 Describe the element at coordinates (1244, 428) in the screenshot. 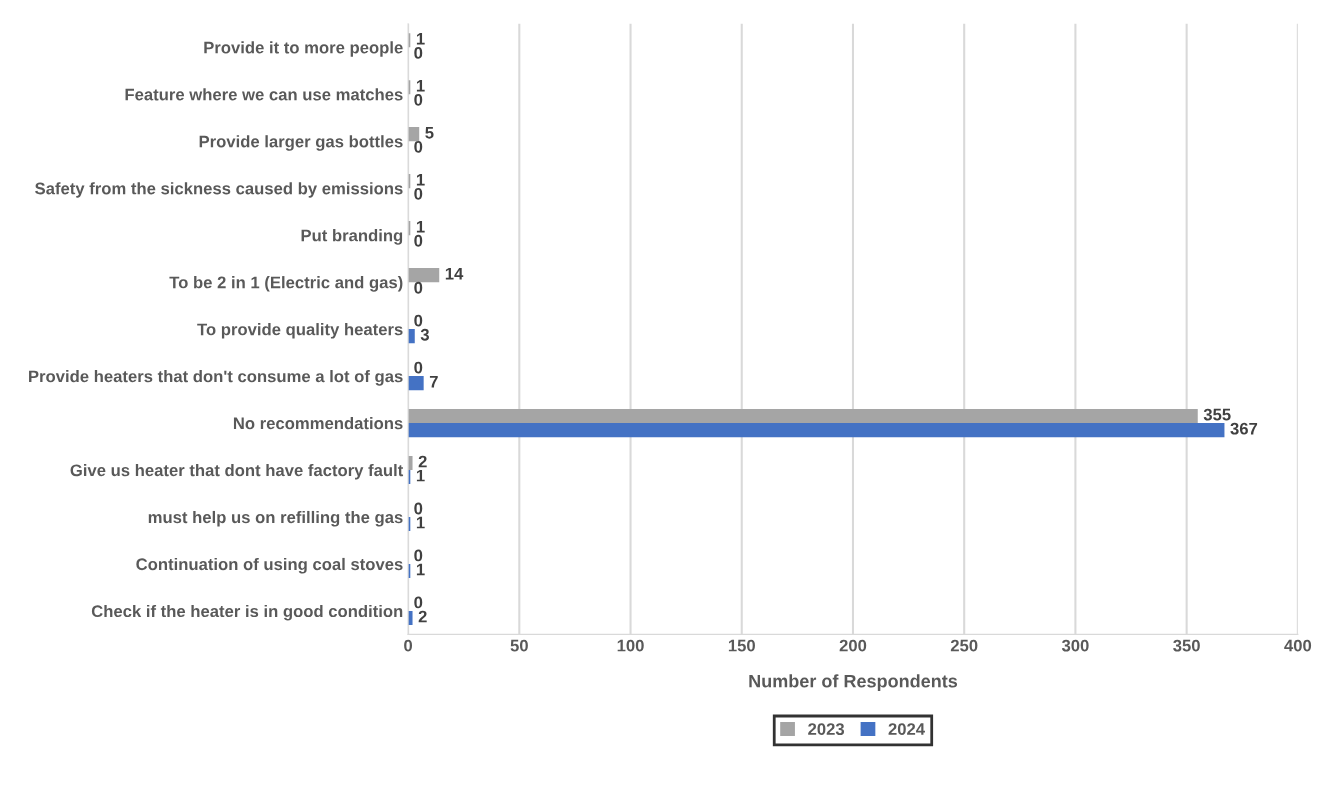

I see `data-label: 367` at that location.